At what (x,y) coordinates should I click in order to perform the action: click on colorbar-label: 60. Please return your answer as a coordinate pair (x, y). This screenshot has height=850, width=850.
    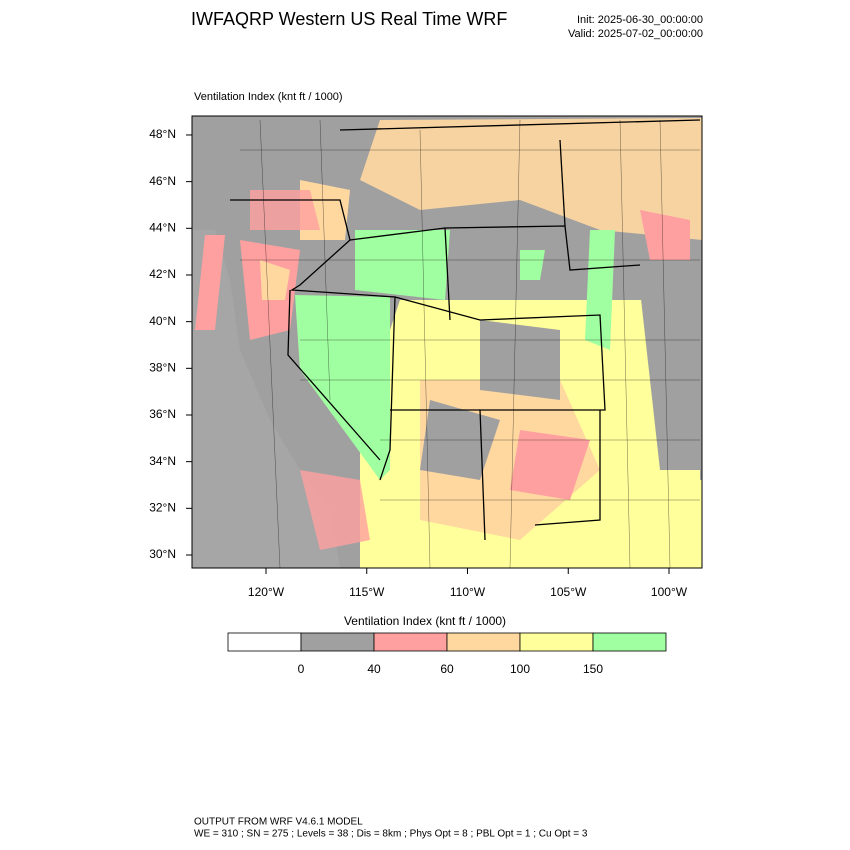
    Looking at the image, I should click on (447, 669).